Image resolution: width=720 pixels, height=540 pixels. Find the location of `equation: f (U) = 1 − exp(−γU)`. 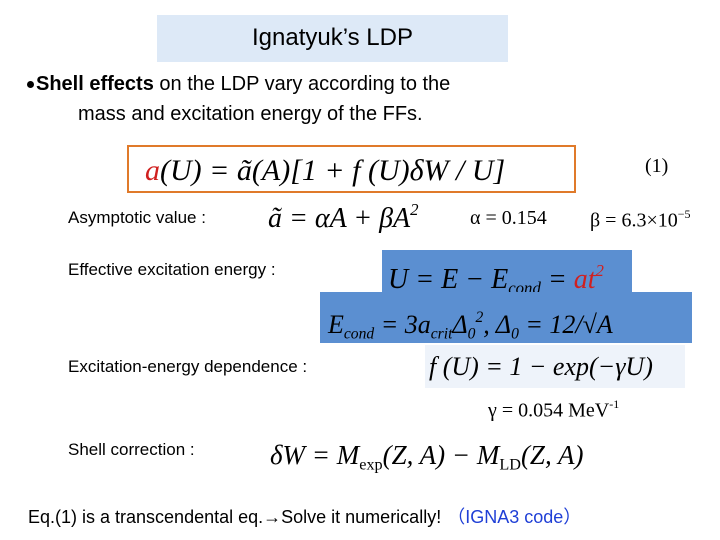

equation: f (U) = 1 − exp(−γU) is located at coordinates (555, 366).